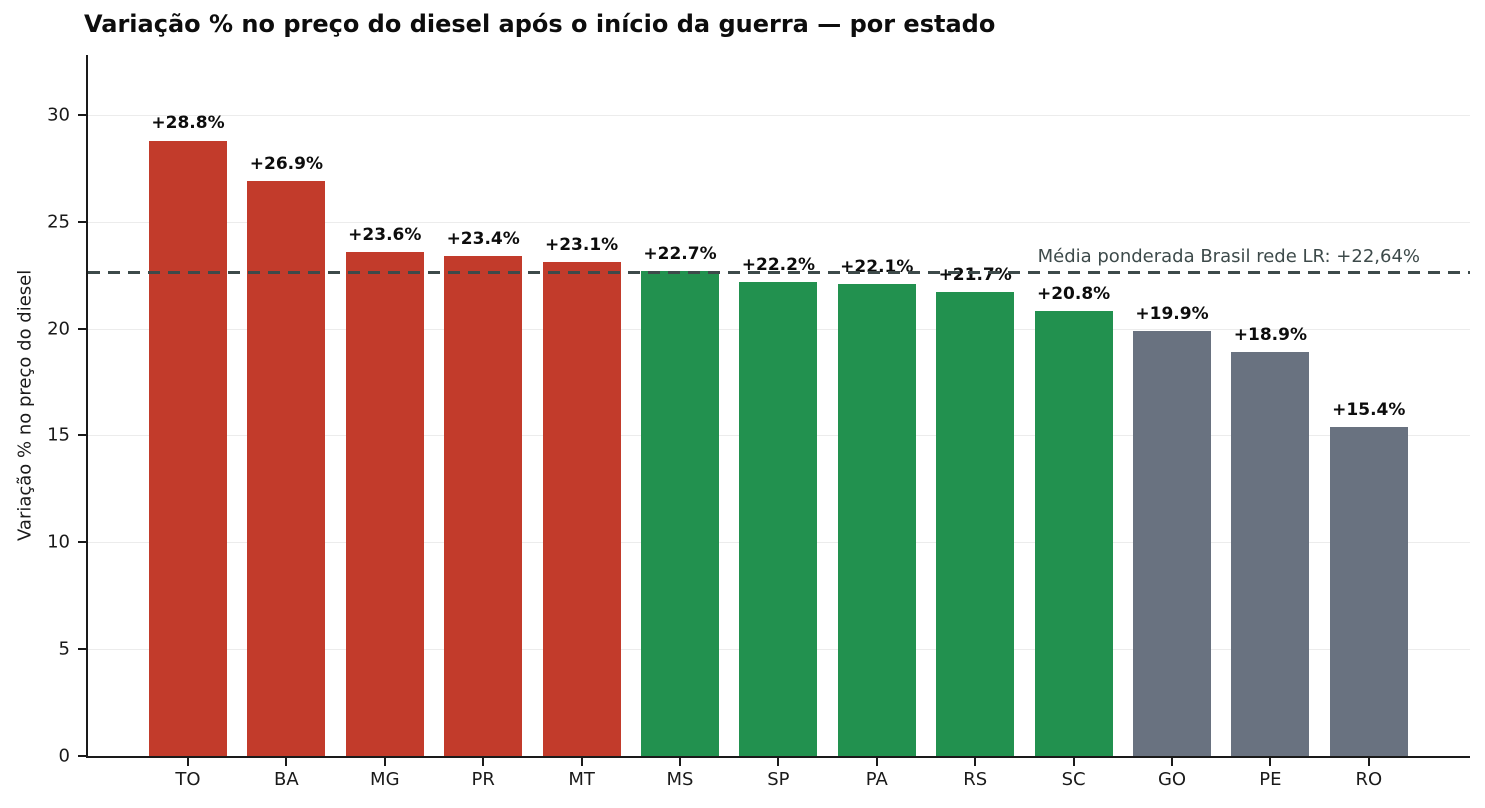 This screenshot has width=1485, height=808. I want to click on bar-value-label: +28.8%, so click(188, 123).